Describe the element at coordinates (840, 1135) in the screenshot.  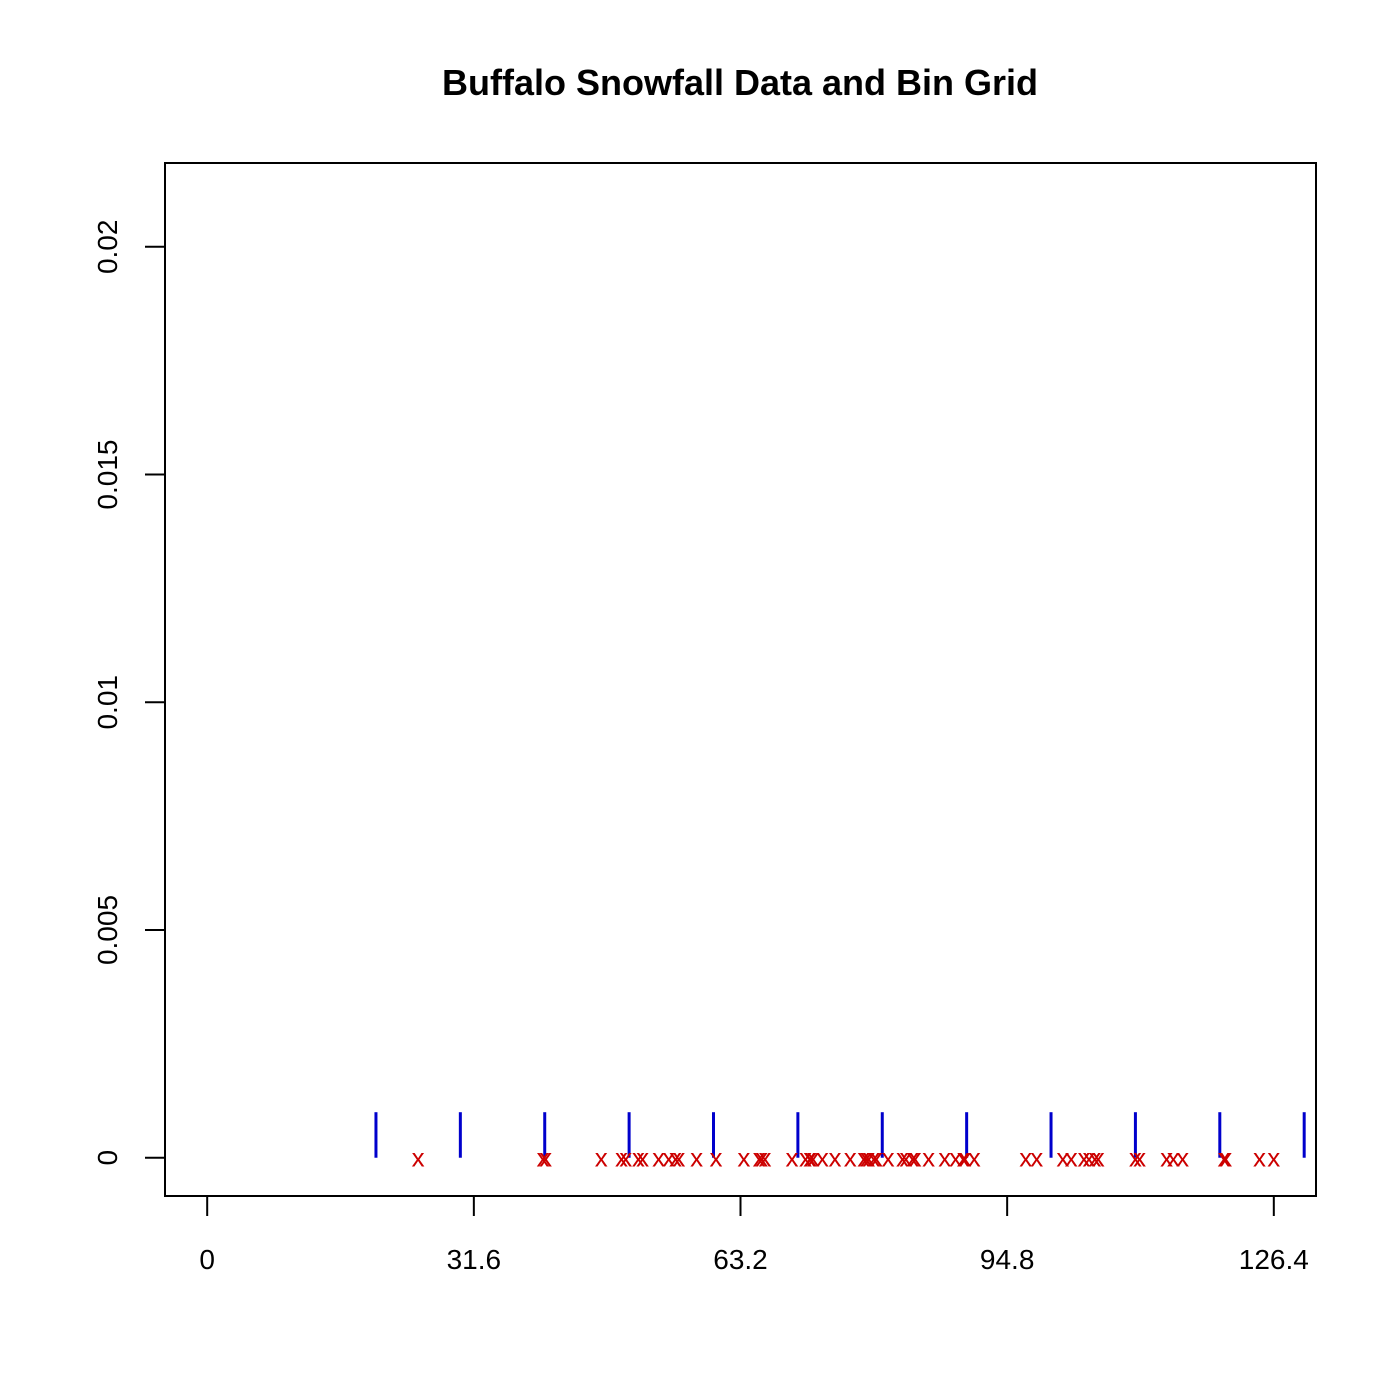
I see `bin-grid-lines` at that location.